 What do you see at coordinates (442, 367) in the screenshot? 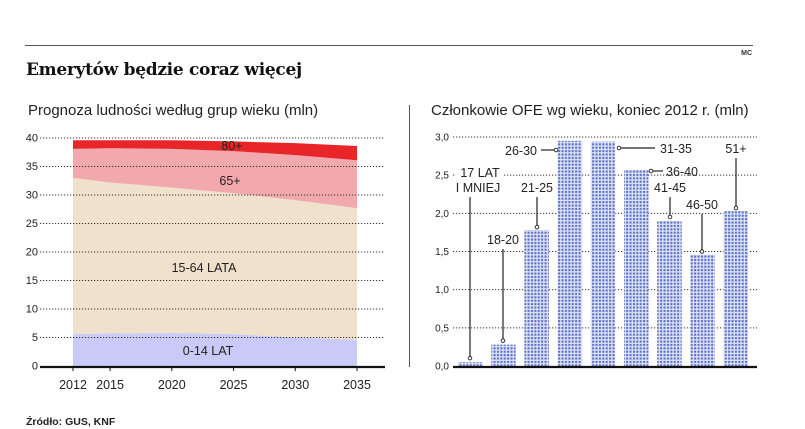
I see `y-tick-label: 0,0` at bounding box center [442, 367].